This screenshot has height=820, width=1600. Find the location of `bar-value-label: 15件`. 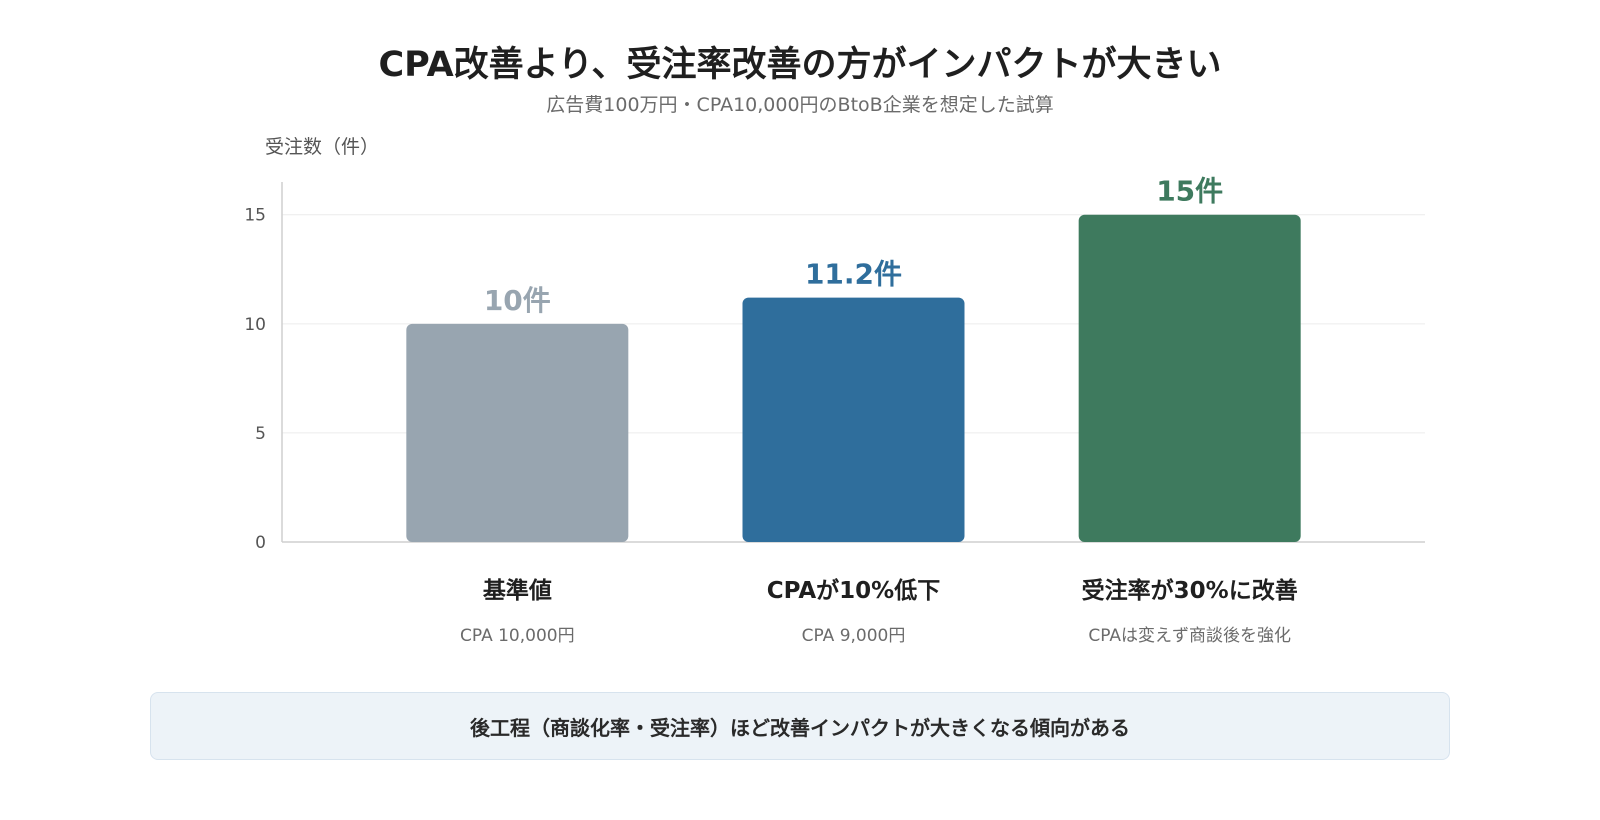

bar-value-label: 15件 is located at coordinates (1189, 191).